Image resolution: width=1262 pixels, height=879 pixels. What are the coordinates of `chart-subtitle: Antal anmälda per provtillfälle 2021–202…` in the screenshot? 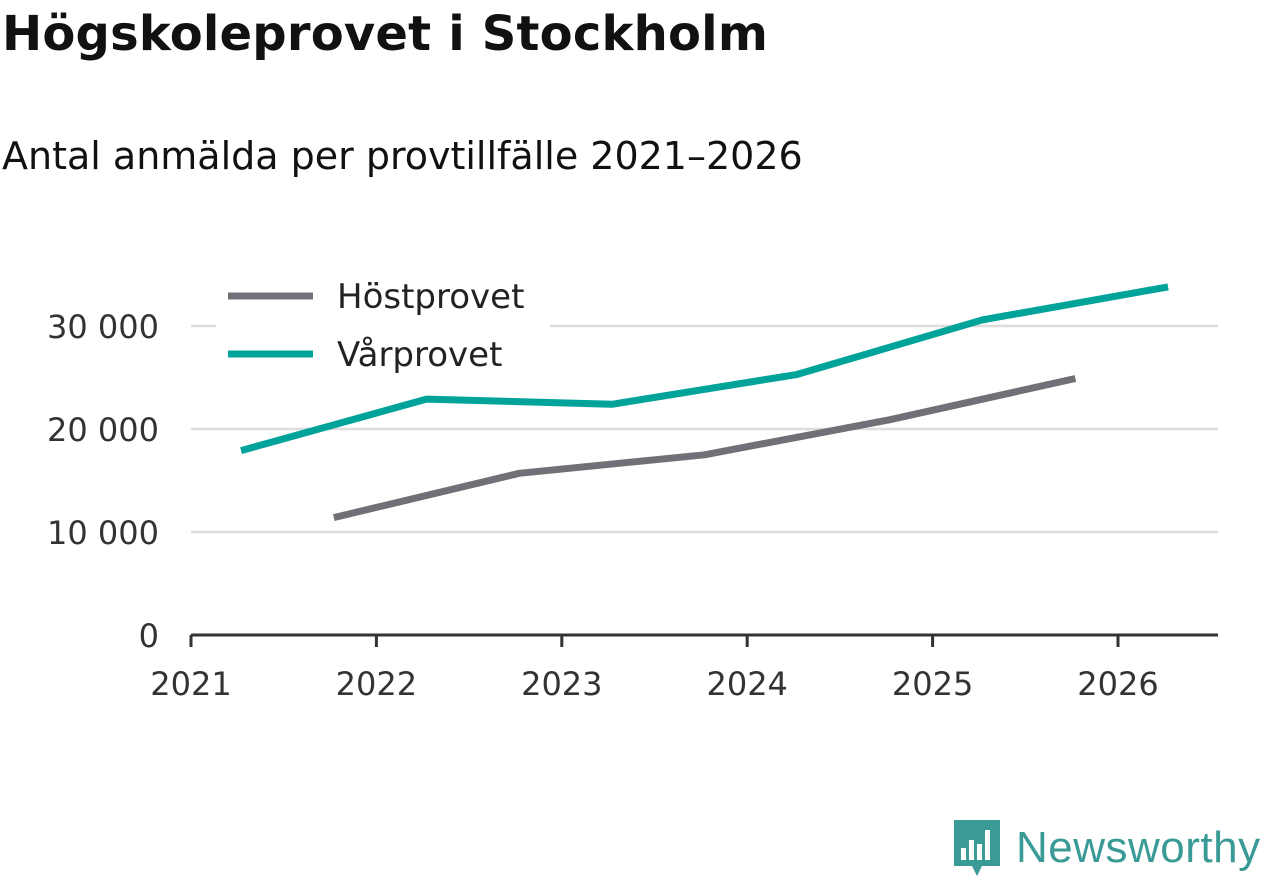 It's located at (402, 156).